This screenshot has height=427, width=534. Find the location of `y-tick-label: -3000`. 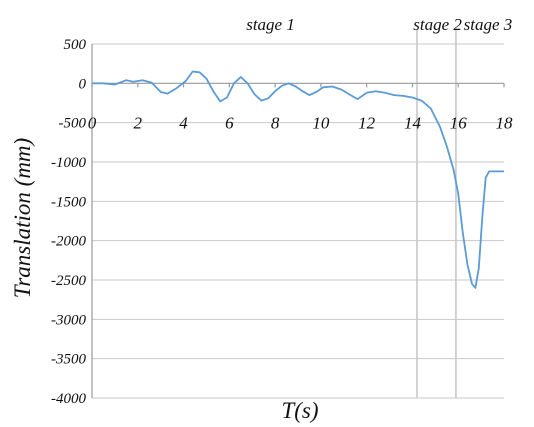

y-tick-label: -3000 is located at coordinates (68, 320).